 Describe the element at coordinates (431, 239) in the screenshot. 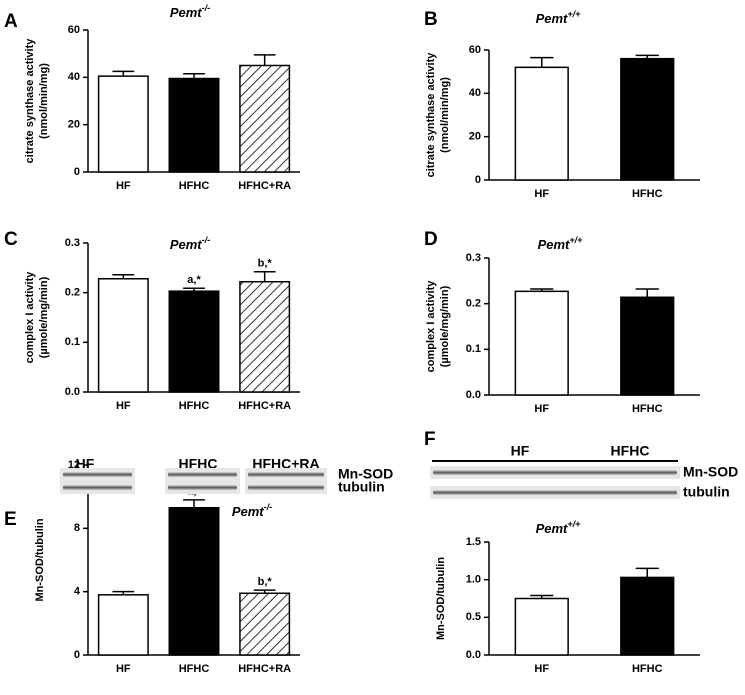

I see `panel-letter: D` at that location.